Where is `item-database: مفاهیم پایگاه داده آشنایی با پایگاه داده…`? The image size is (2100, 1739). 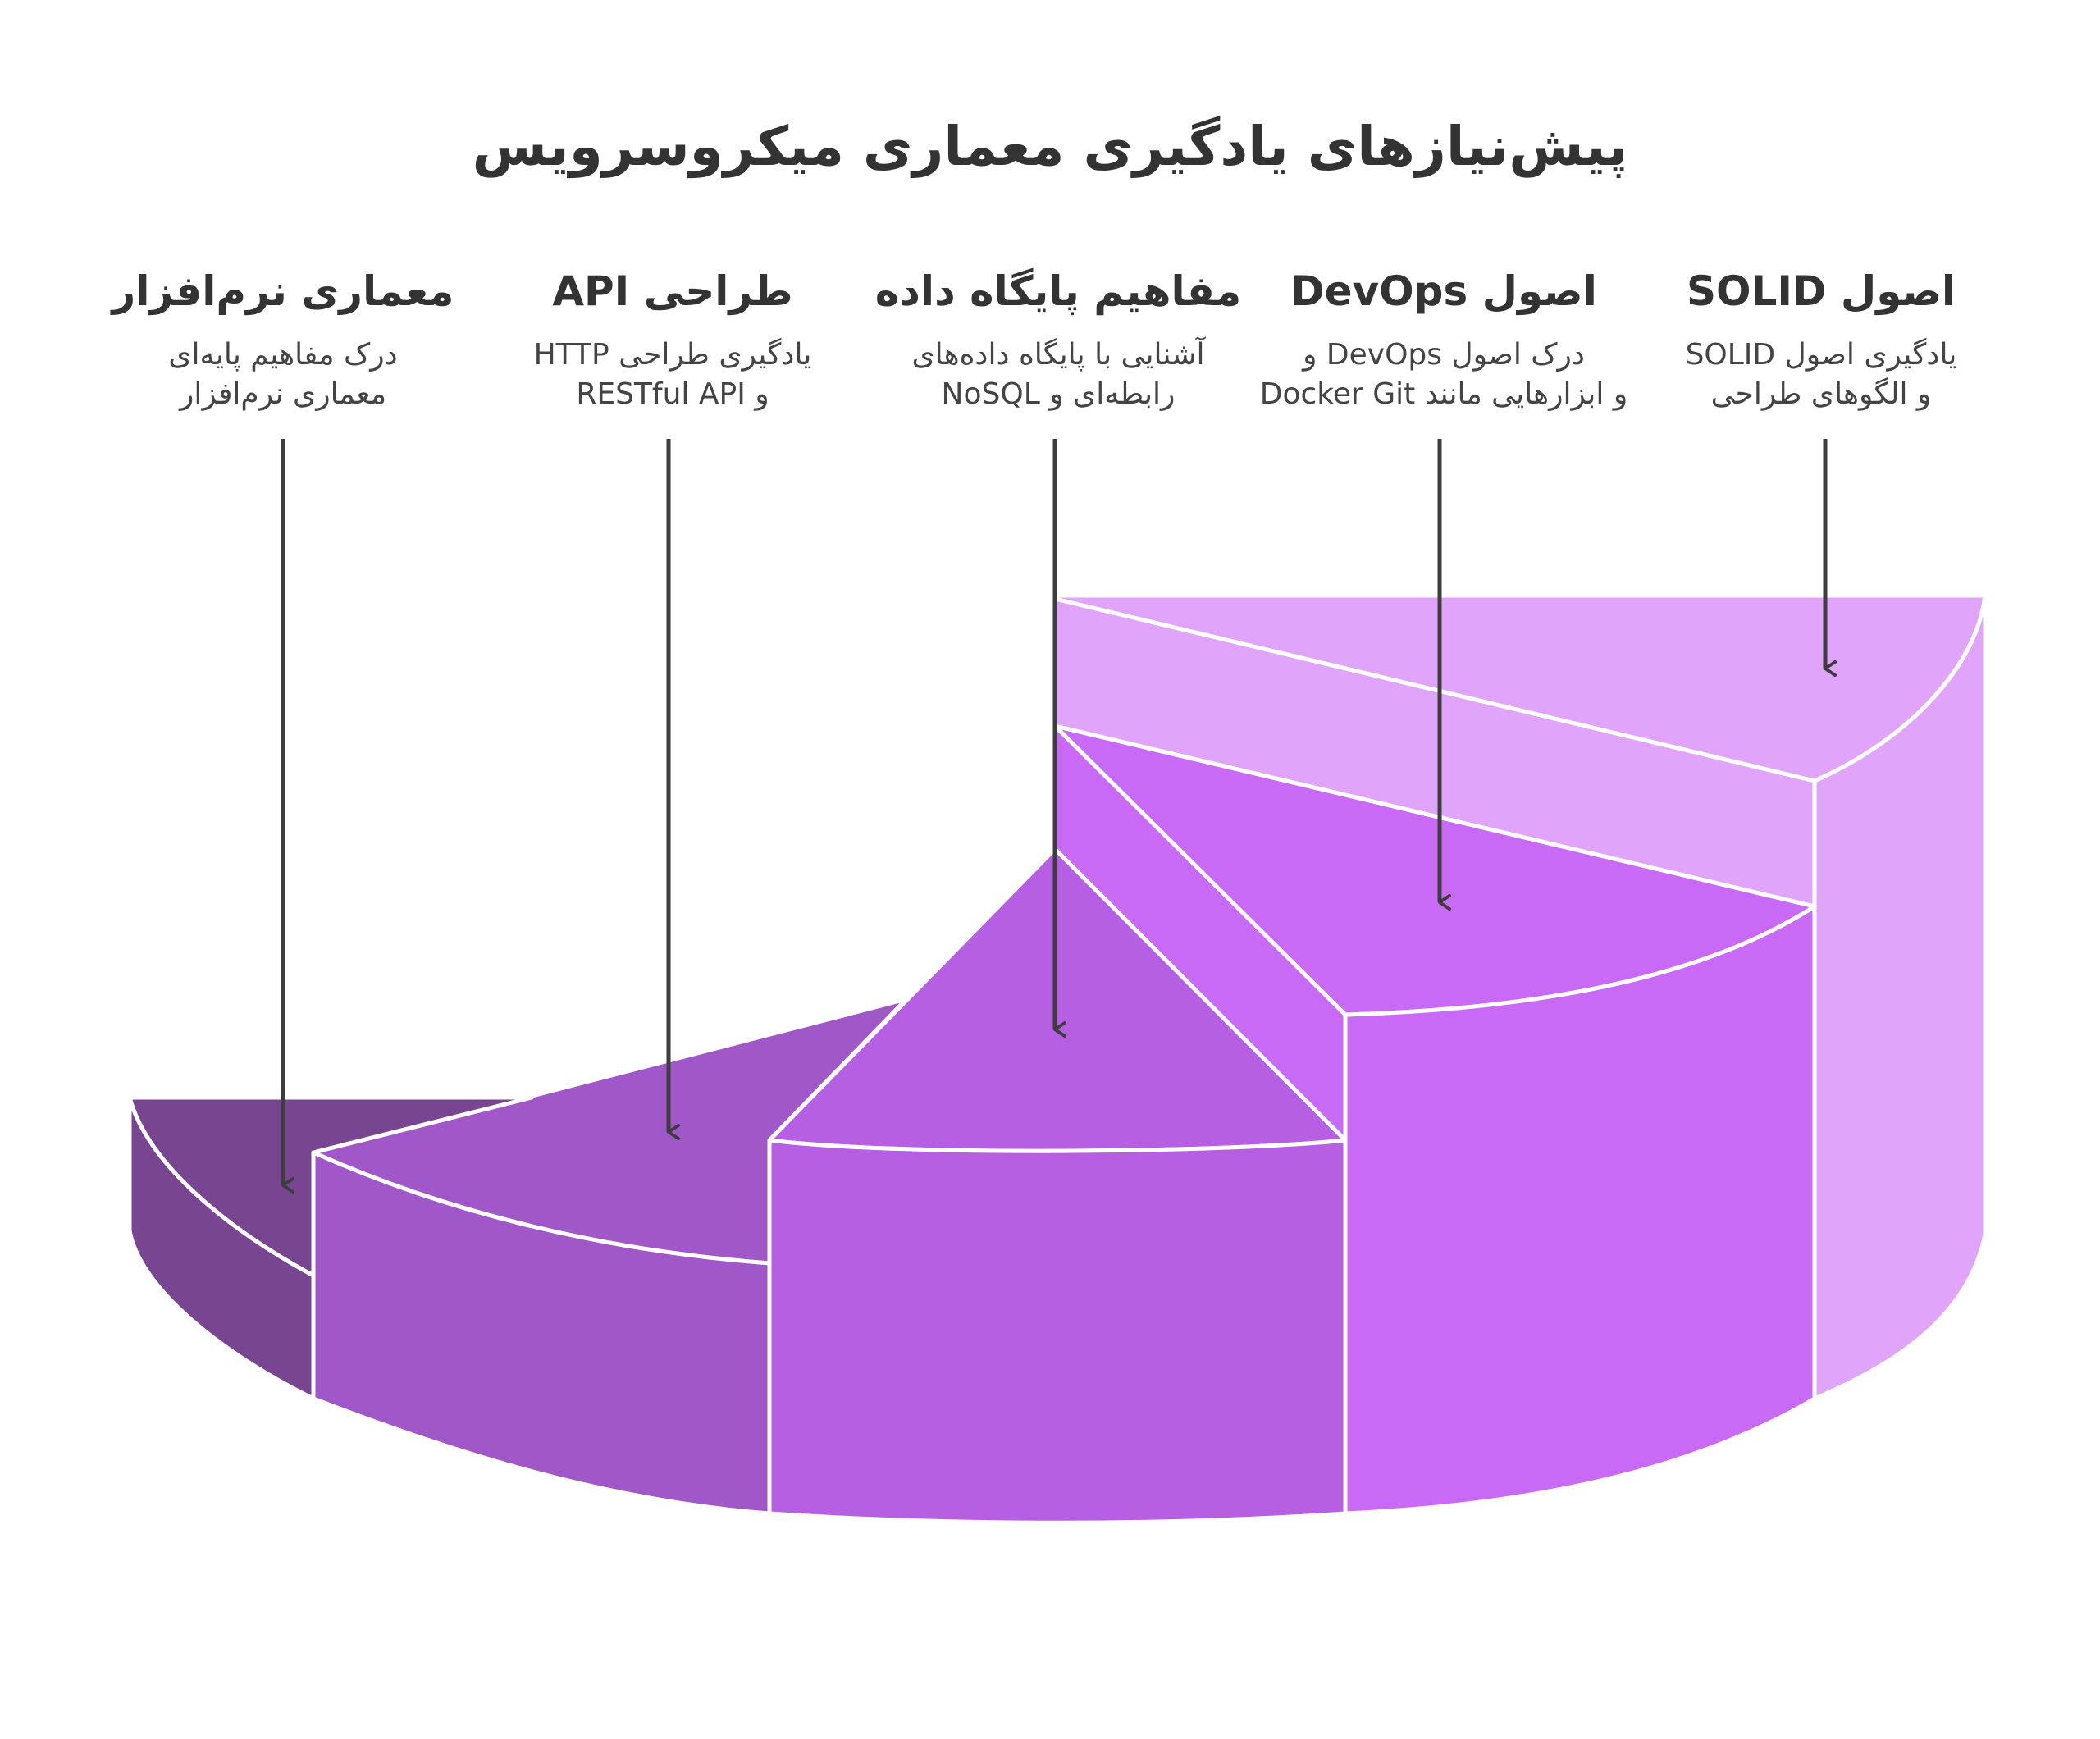
item-database: مفاهیم پایگاه داده آشنایی با پایگاه داده… is located at coordinates (1059, 336).